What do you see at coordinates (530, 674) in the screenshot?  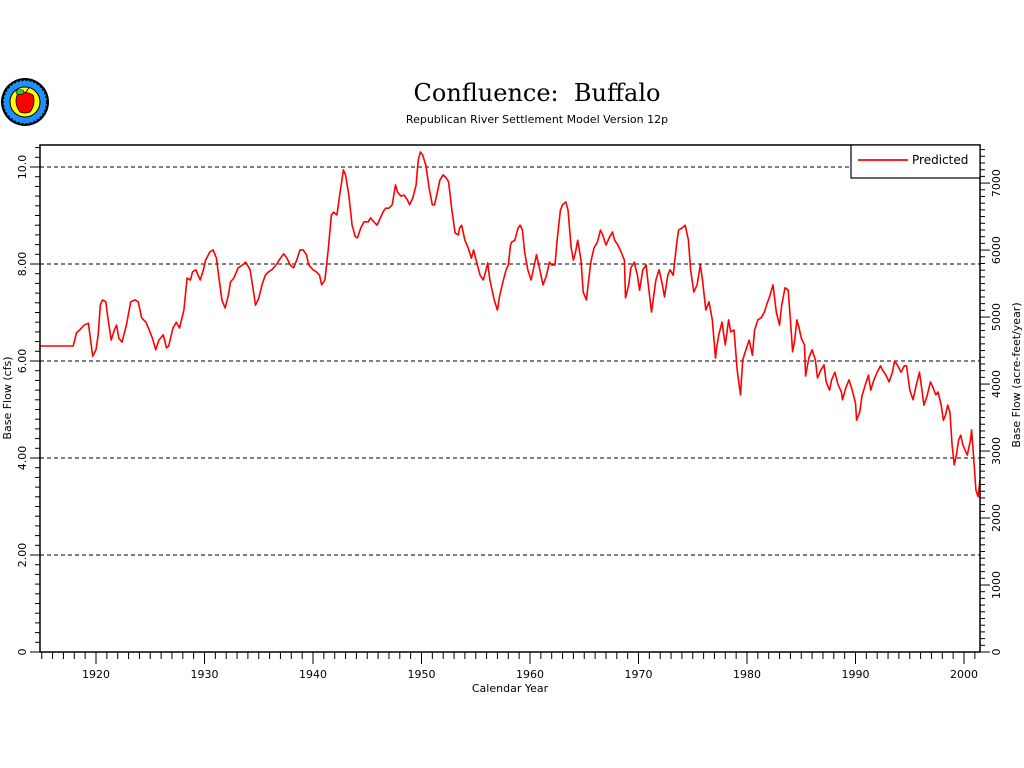 I see `x-tick-label: 1960` at bounding box center [530, 674].